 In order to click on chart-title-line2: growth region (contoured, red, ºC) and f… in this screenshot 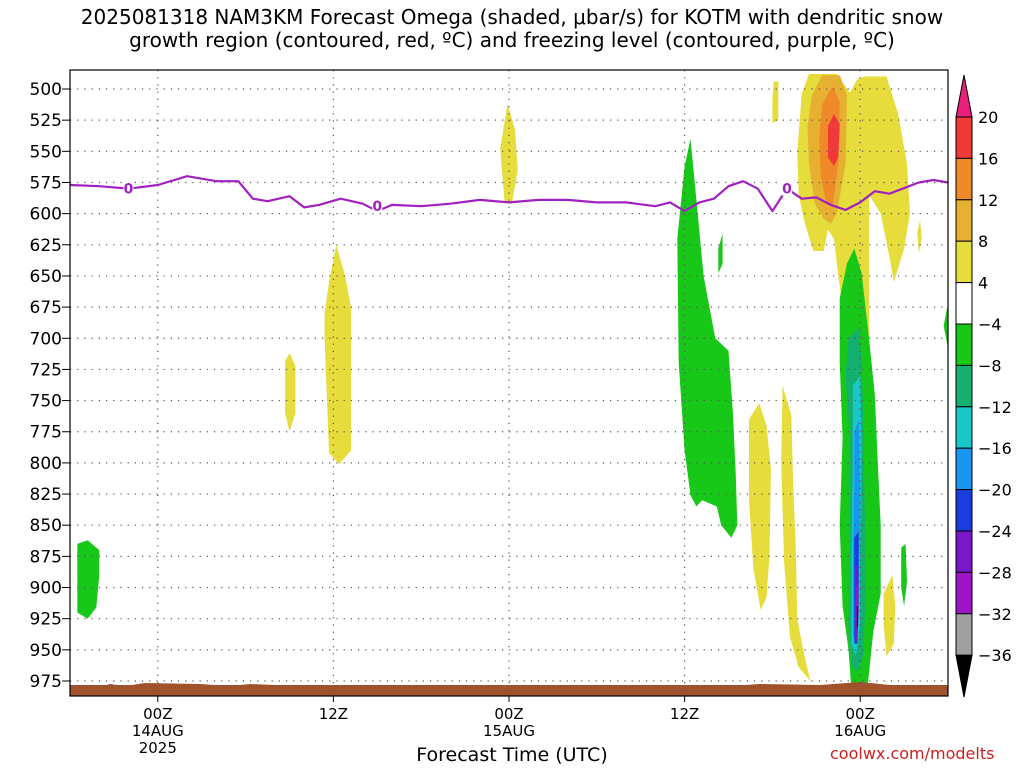, I will do `click(512, 40)`.